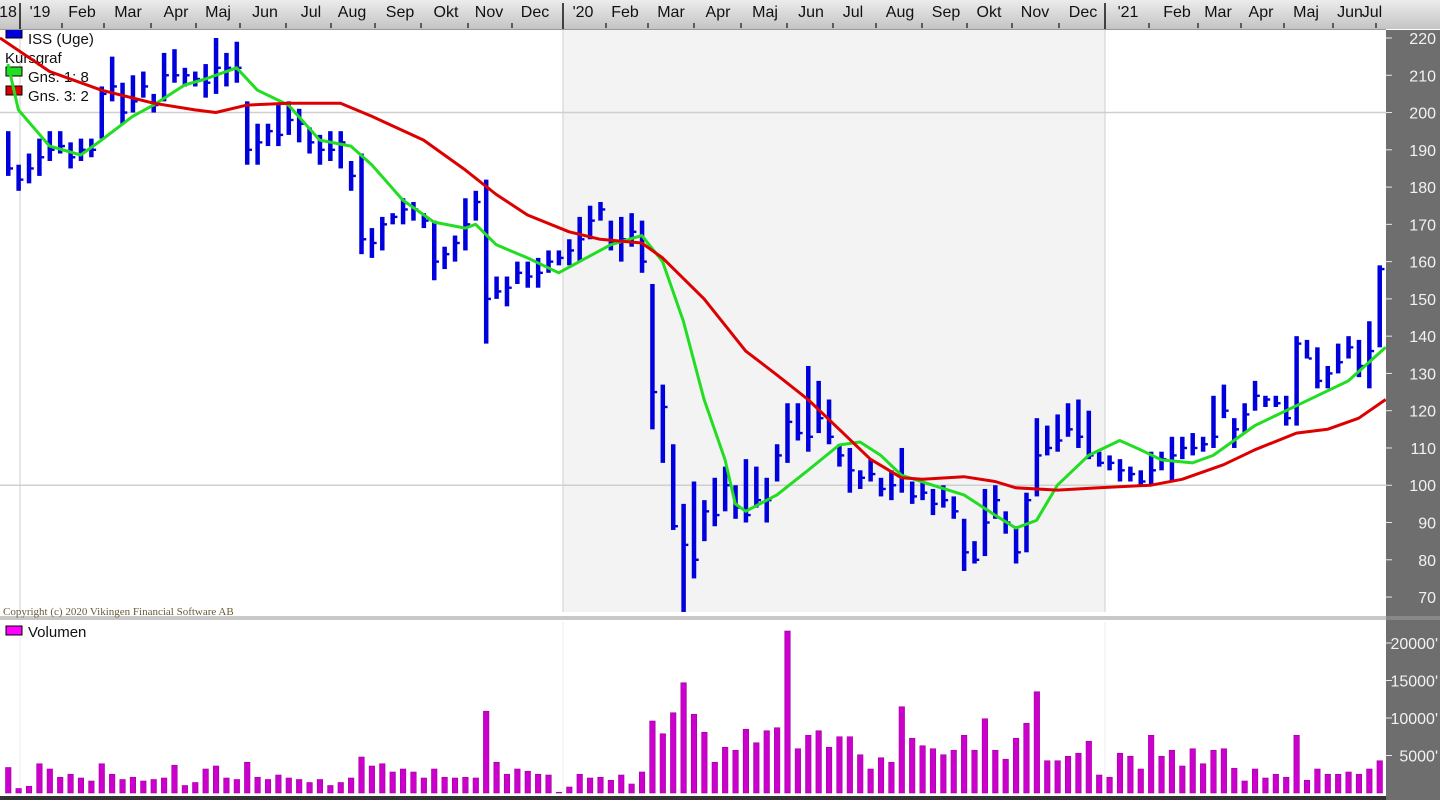 This screenshot has height=800, width=1440. I want to click on value-axis-background, so click(1413, 415).